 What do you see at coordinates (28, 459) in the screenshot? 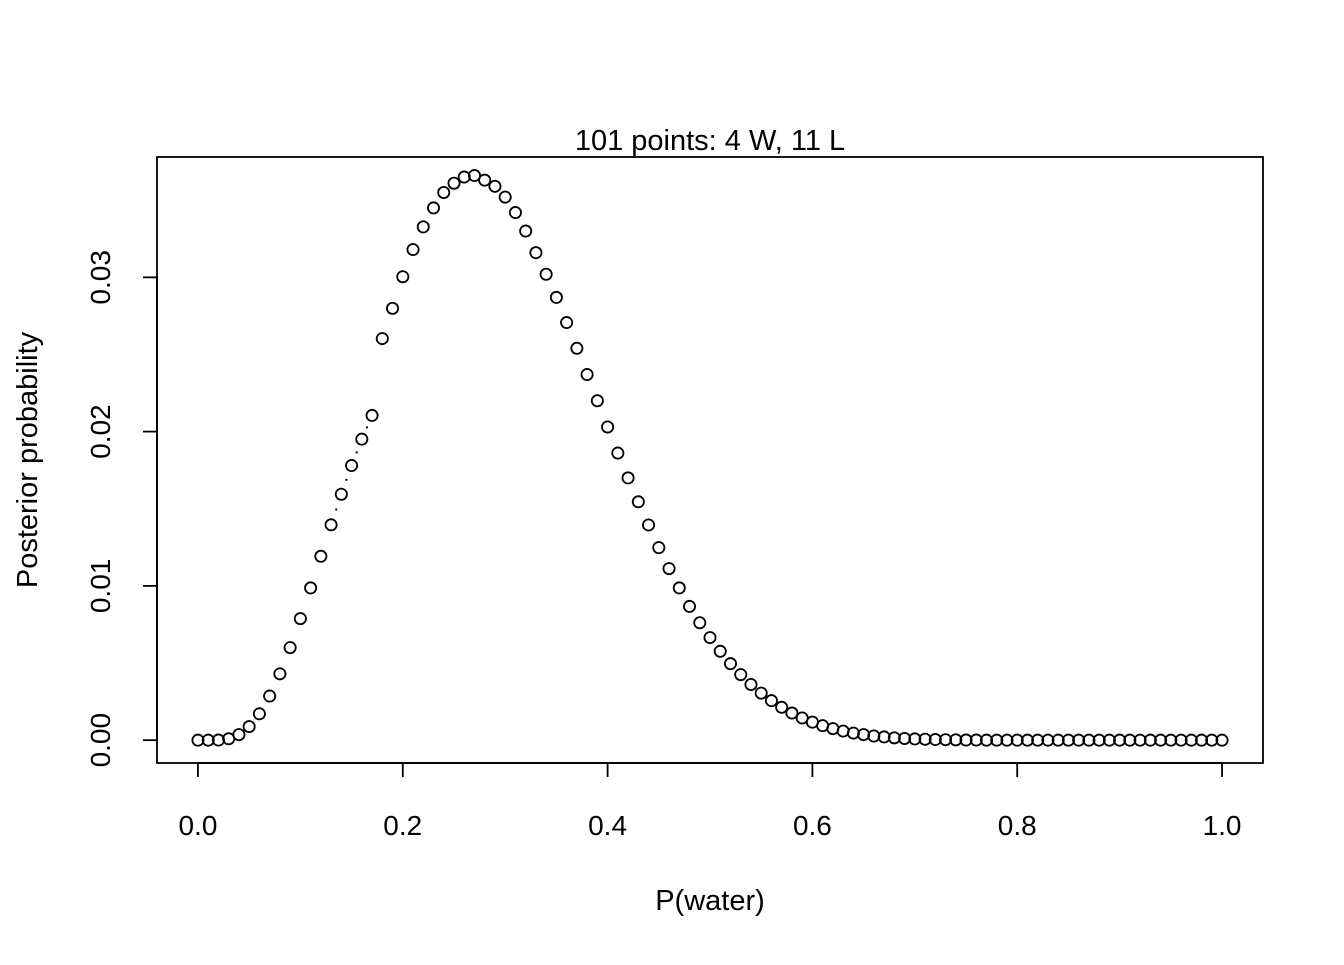
I see `y-axis-label: Posterior probability` at bounding box center [28, 459].